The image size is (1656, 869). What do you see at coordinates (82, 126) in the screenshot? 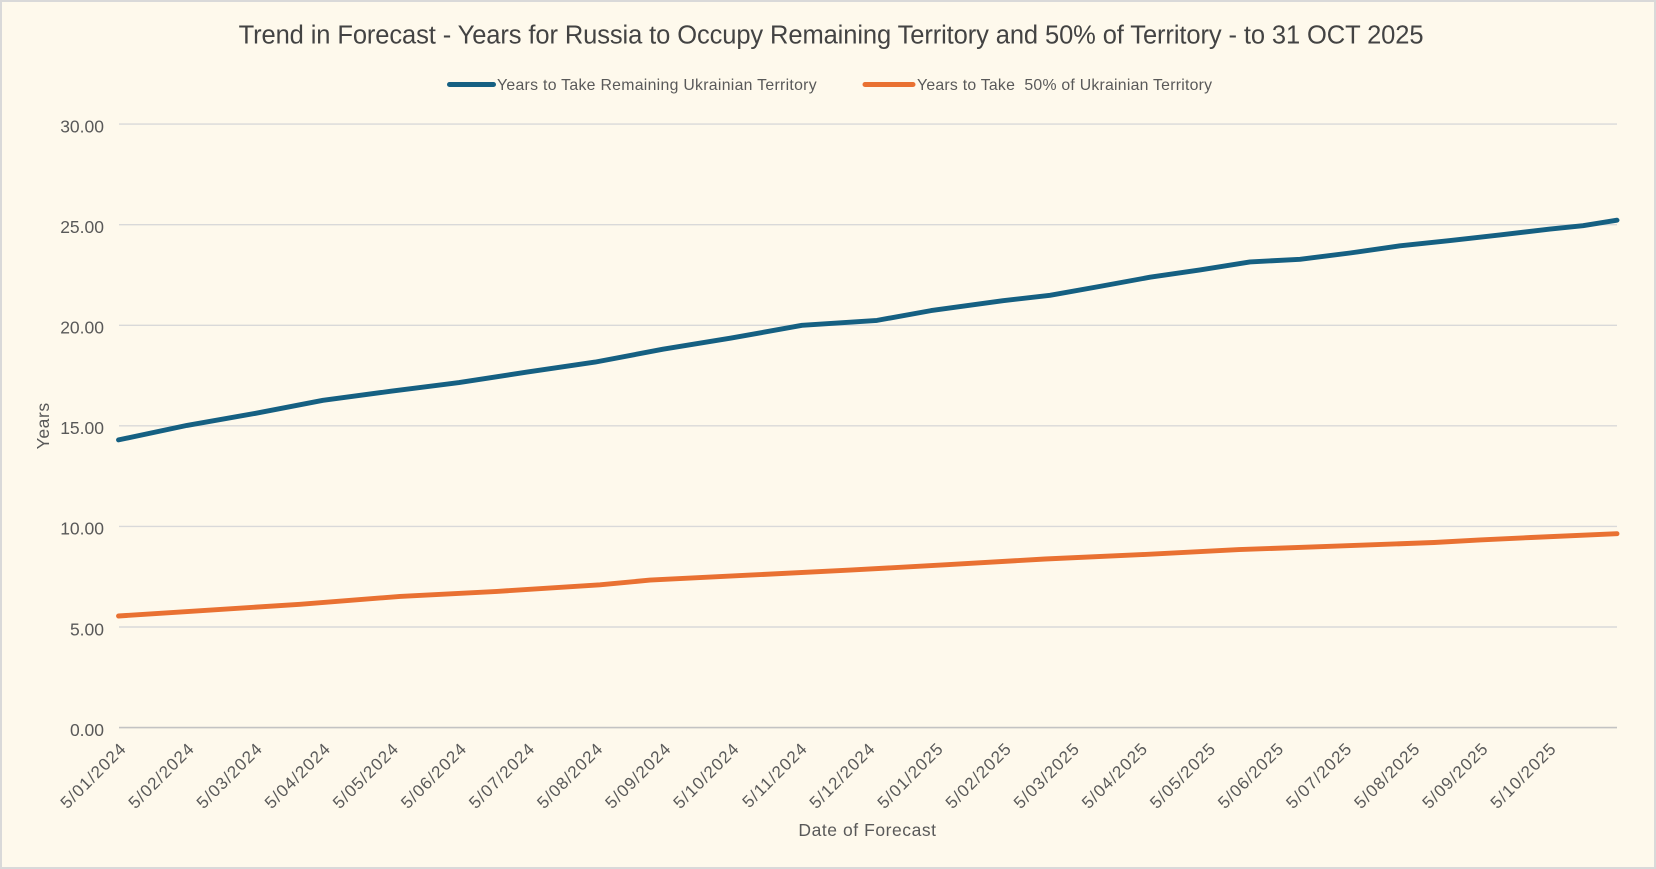
I see `svg-text: 30.00` at bounding box center [82, 126].